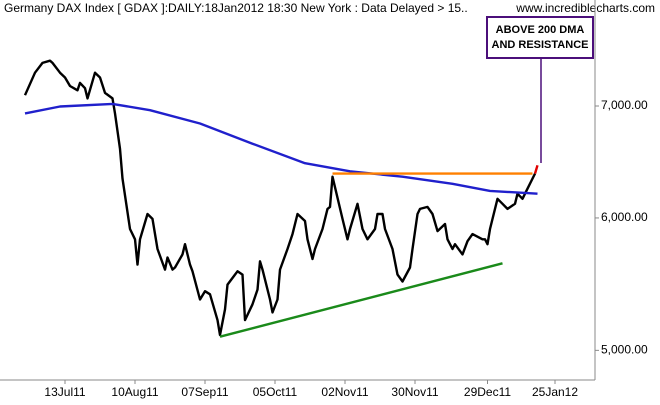  What do you see at coordinates (540, 30) in the screenshot?
I see `annotation-text: ABOVE 200 DMA` at bounding box center [540, 30].